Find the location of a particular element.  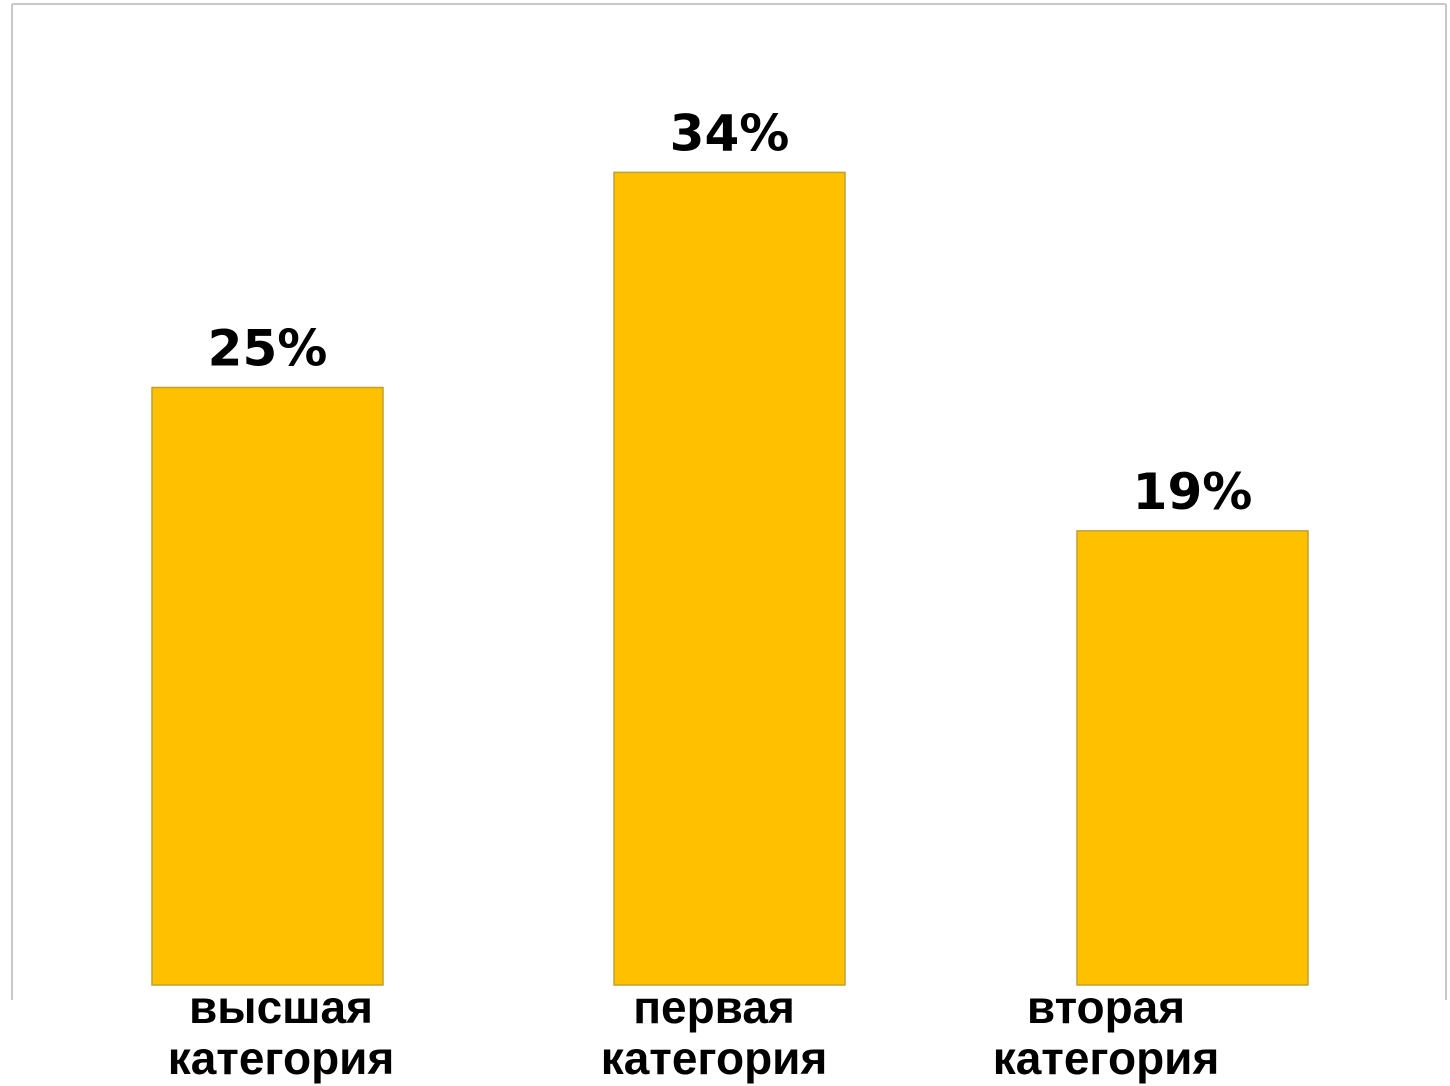

category-label-pervaya: первая категория is located at coordinates (714, 1032).